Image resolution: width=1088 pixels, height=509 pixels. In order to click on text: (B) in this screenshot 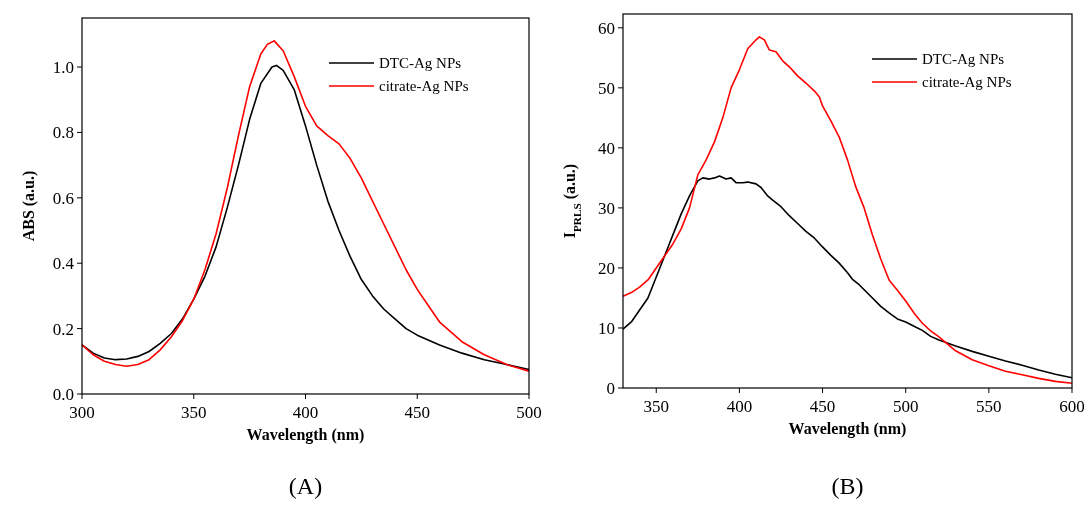, I will do `click(847, 486)`.